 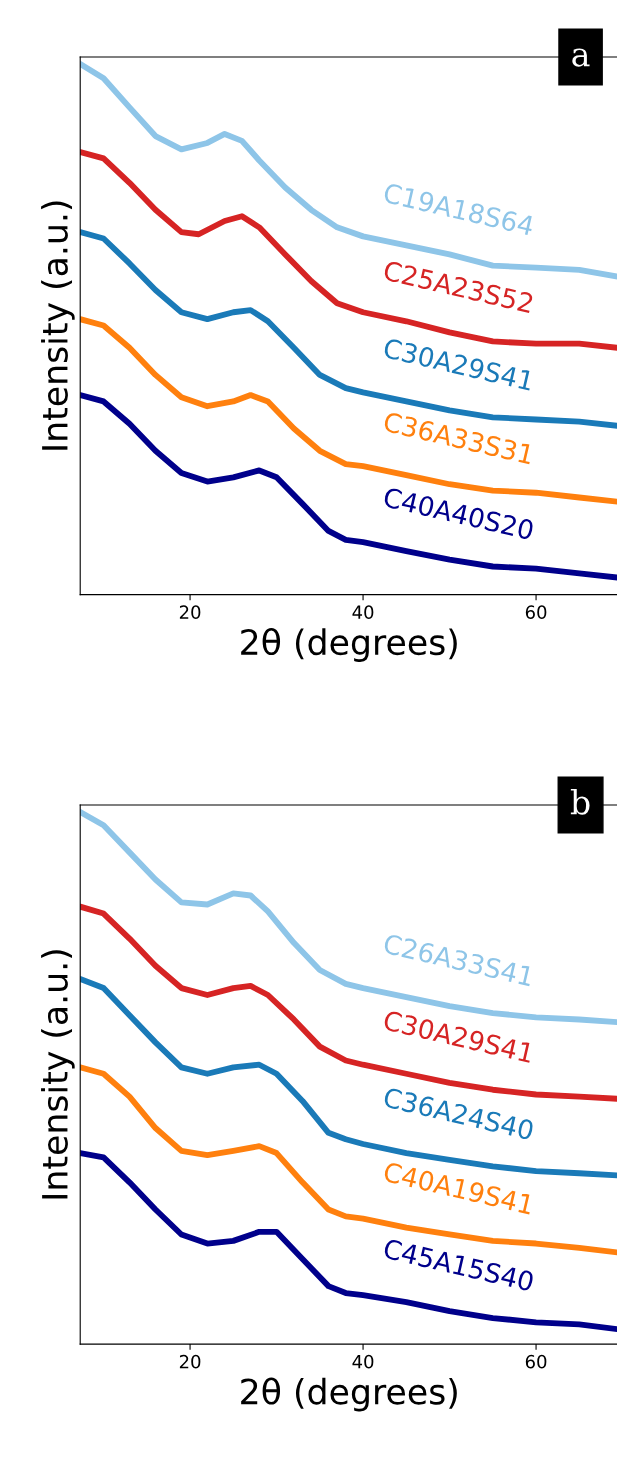 What do you see at coordinates (581, 57) in the screenshot?
I see `annotation: a` at bounding box center [581, 57].